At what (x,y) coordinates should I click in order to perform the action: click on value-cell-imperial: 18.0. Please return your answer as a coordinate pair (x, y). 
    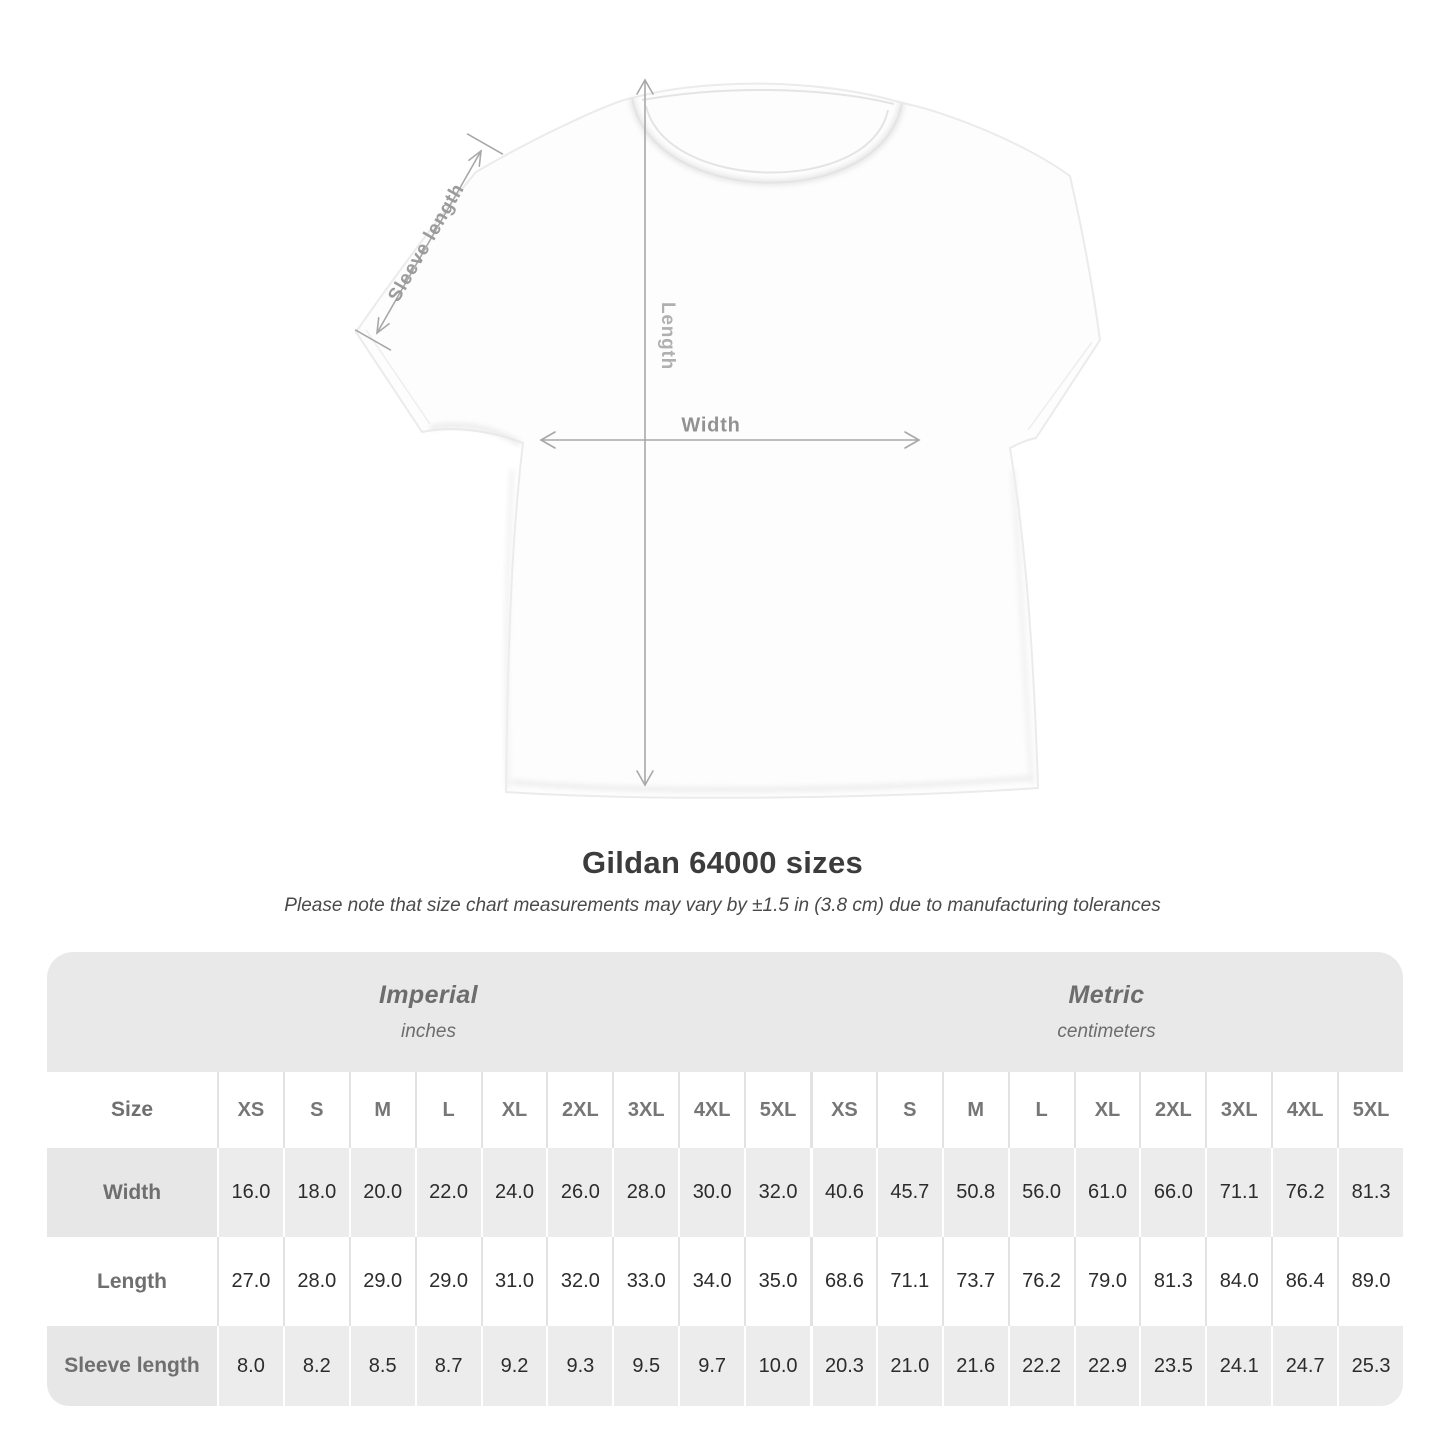
    Looking at the image, I should click on (315, 1192).